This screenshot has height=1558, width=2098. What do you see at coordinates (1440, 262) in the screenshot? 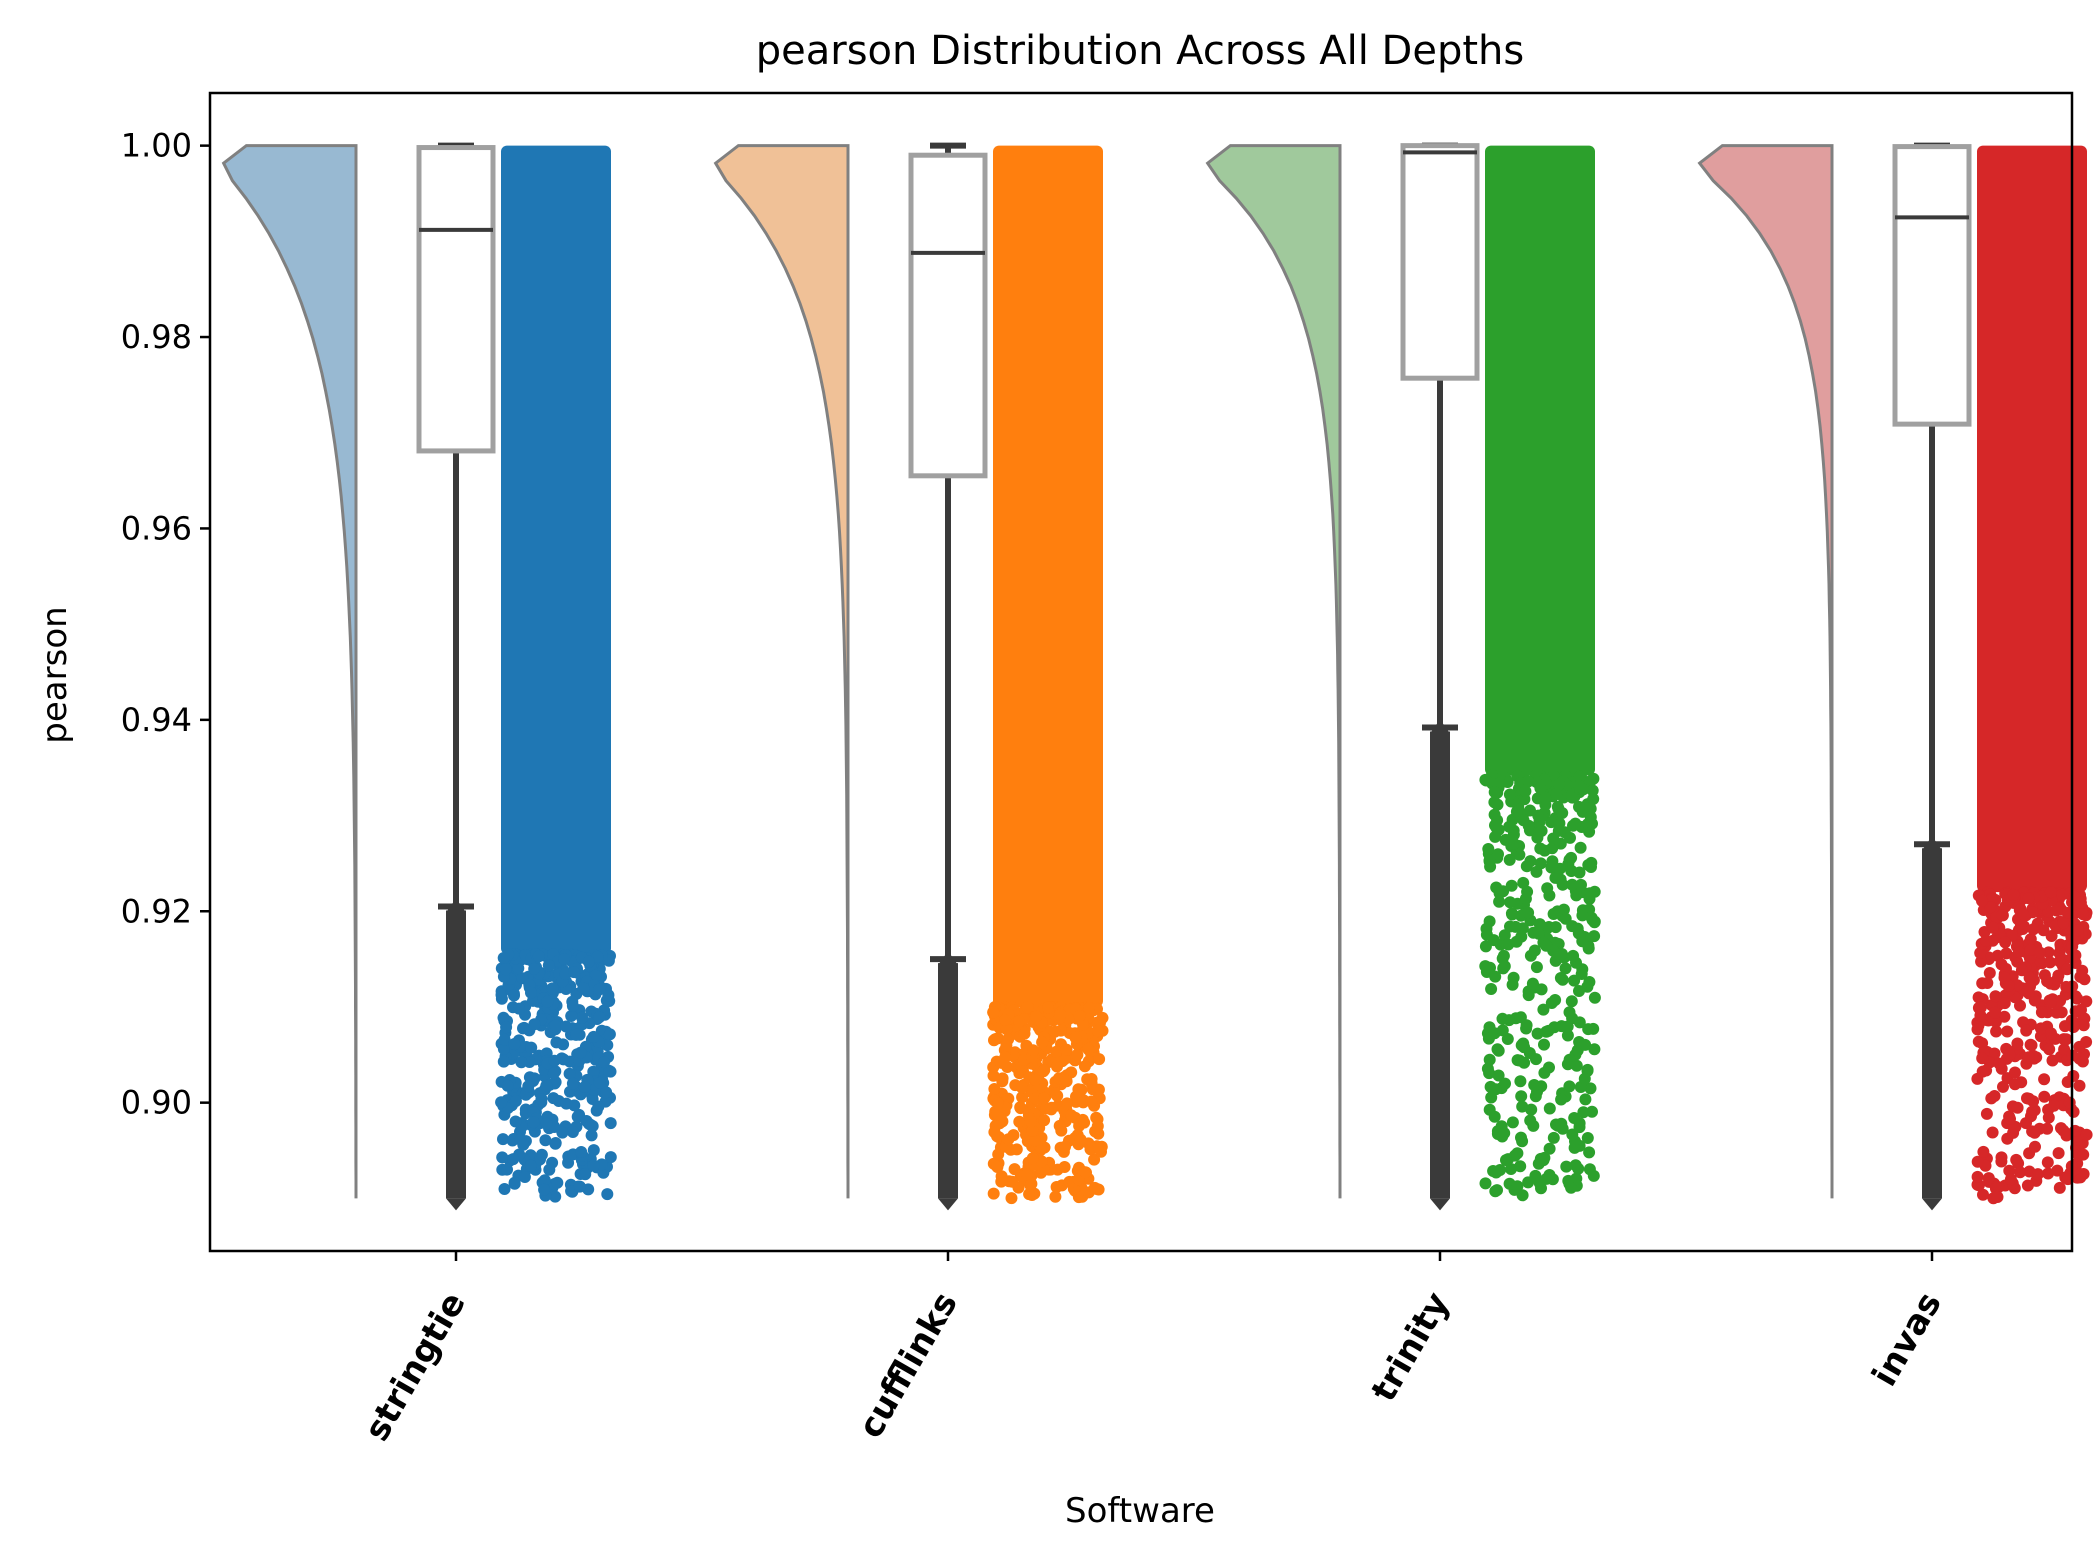
I see `box-trinity` at bounding box center [1440, 262].